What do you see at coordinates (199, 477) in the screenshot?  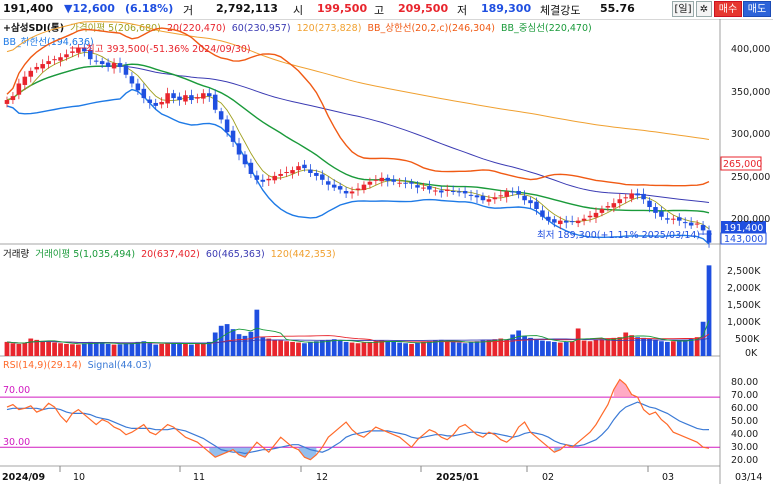 I see `x-tick-label: 11` at bounding box center [199, 477].